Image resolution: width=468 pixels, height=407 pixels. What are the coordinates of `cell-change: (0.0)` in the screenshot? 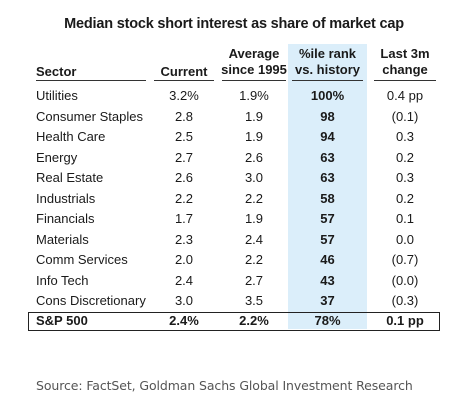 It's located at (405, 280).